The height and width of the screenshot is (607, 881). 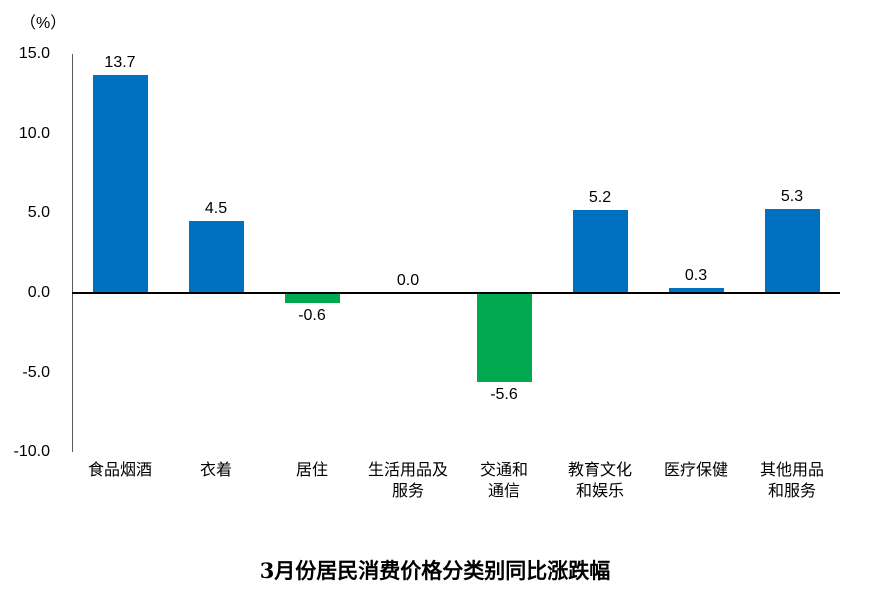 I want to click on category-label: 食品烟酒, so click(x=120, y=469).